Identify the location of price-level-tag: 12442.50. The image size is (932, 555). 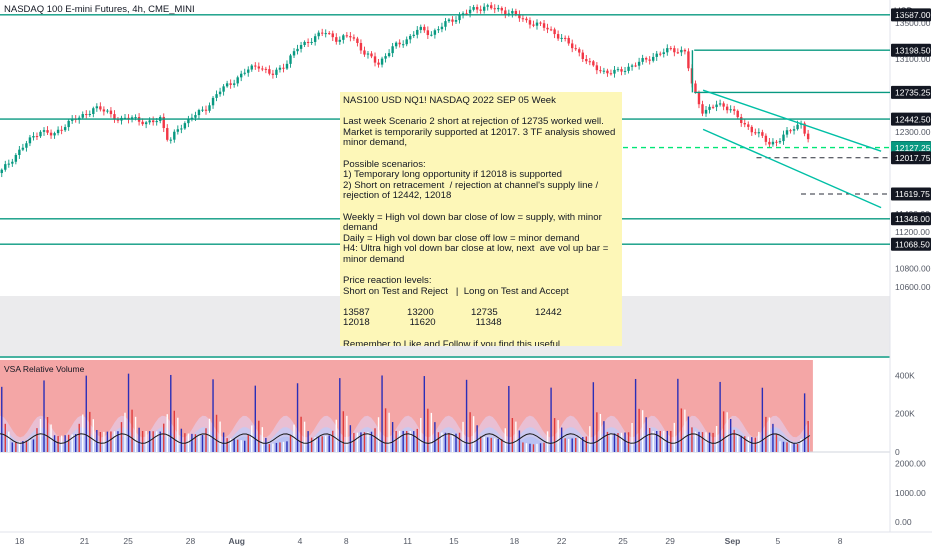
(911, 119).